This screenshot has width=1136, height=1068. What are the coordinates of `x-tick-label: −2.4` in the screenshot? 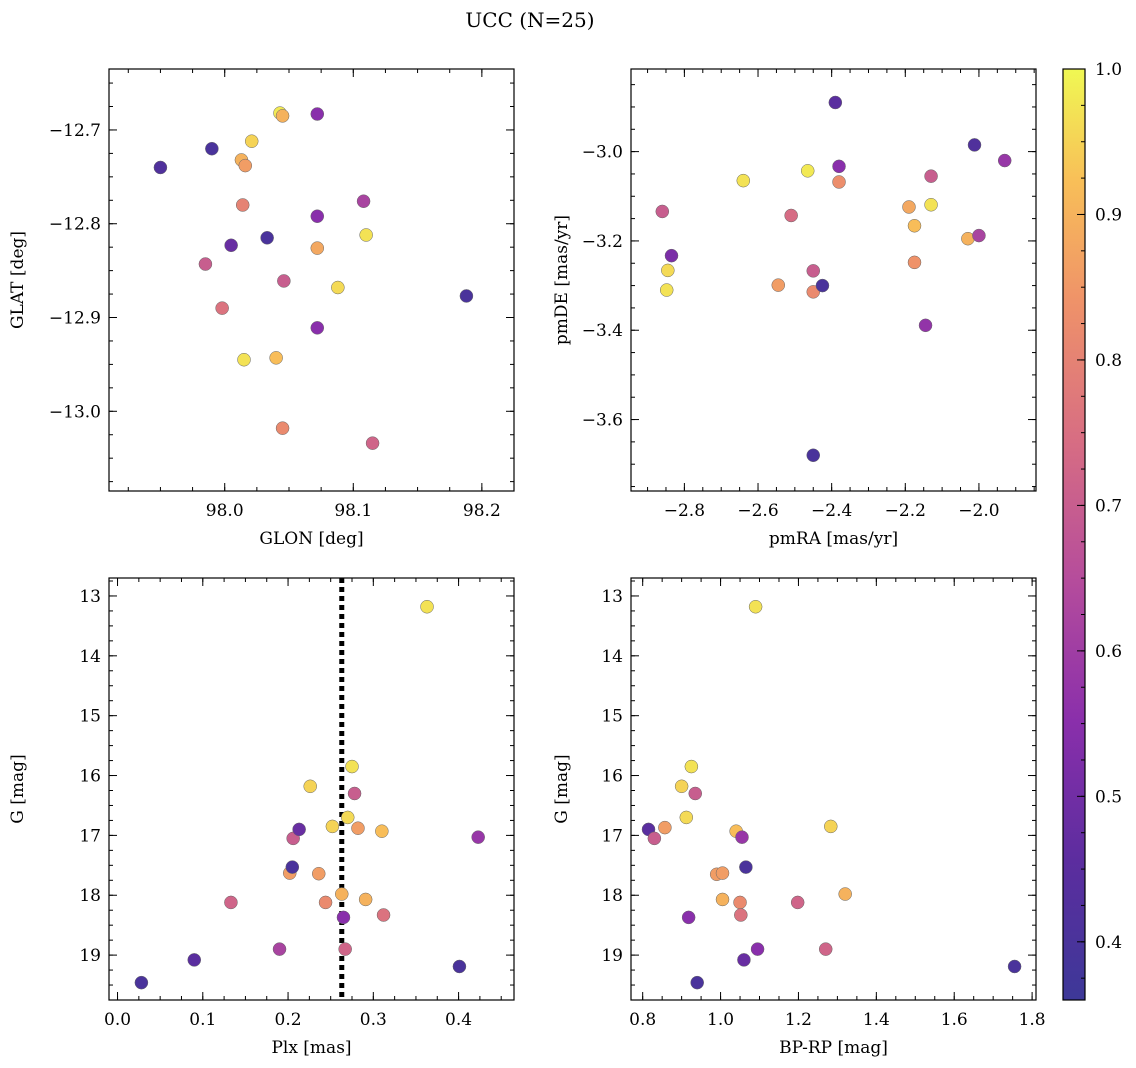 It's located at (831, 511).